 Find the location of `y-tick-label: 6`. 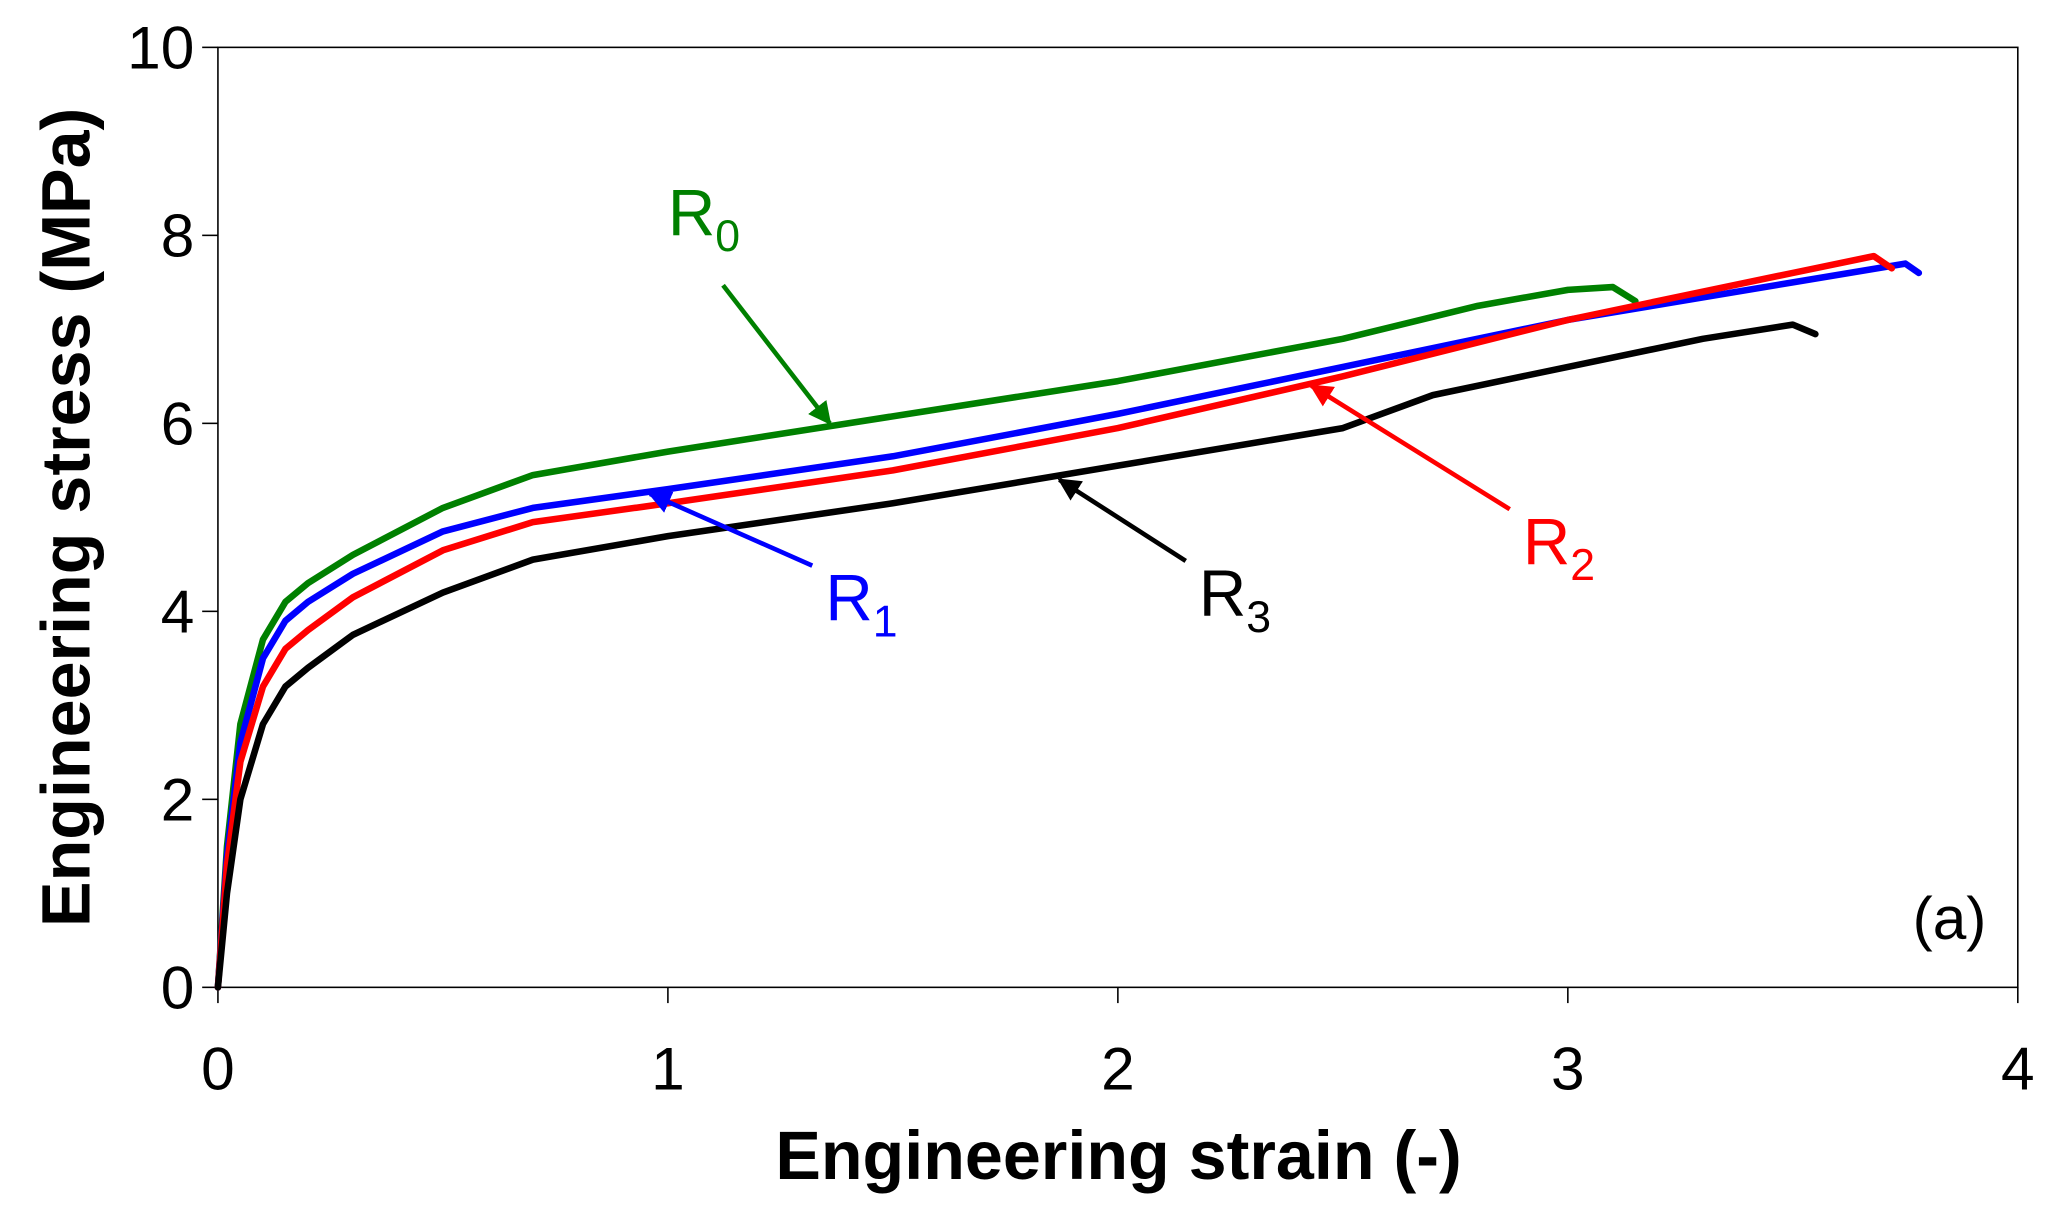

y-tick-label: 6 is located at coordinates (178, 423).